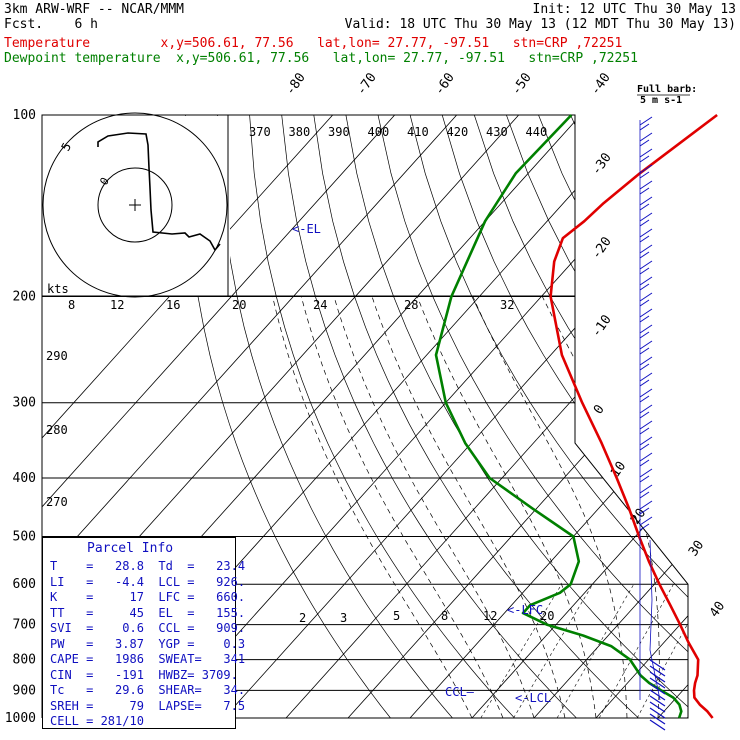 The image size is (740, 740). I want to click on init-time: Init: 12 UTC Thu 30 May 13, so click(634, 9).